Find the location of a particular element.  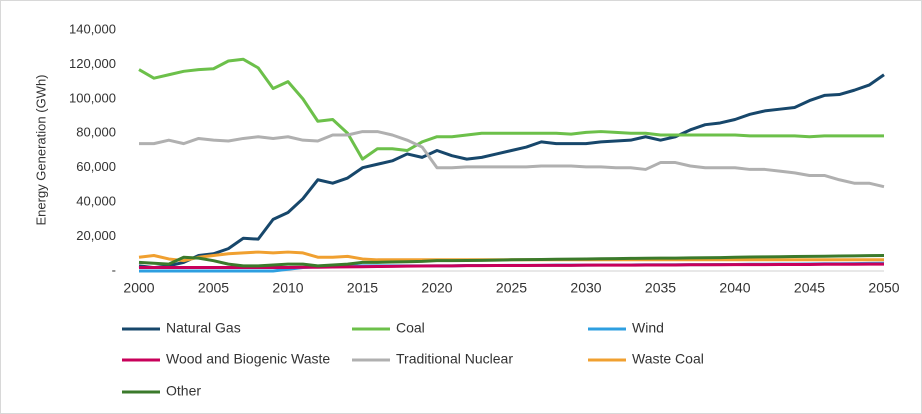

y-tick-label: 120,000 is located at coordinates (92, 63).